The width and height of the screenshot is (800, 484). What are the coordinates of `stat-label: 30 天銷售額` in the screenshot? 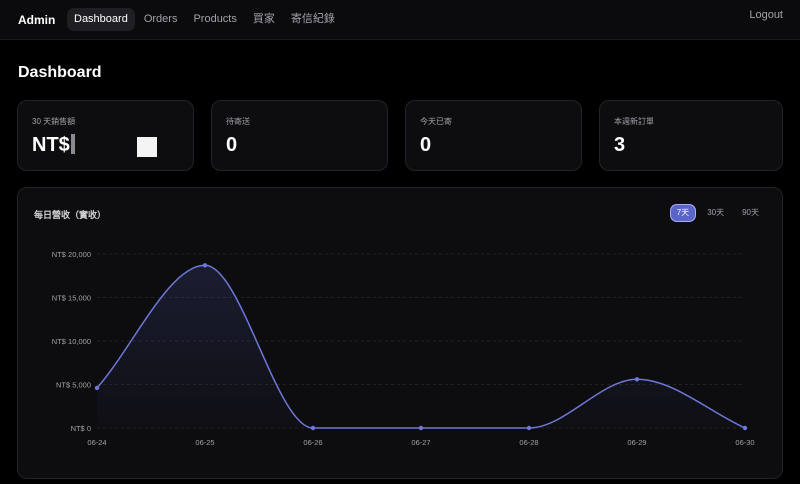 It's located at (54, 121).